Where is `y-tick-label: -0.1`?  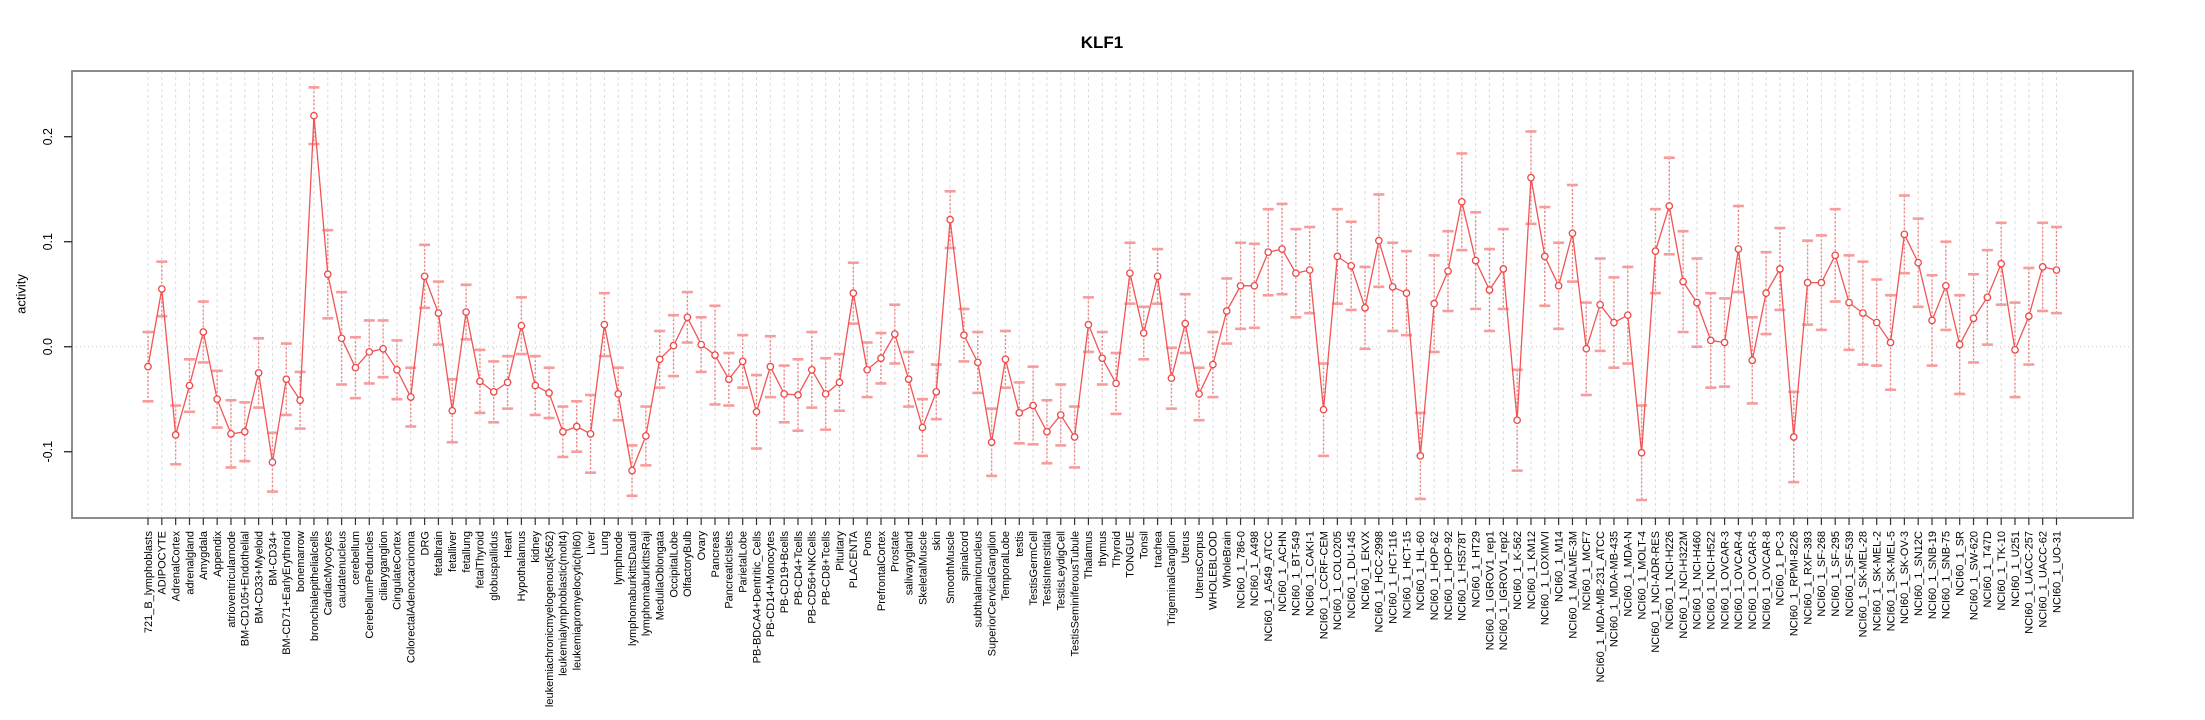
y-tick-label: -0.1 is located at coordinates (48, 452).